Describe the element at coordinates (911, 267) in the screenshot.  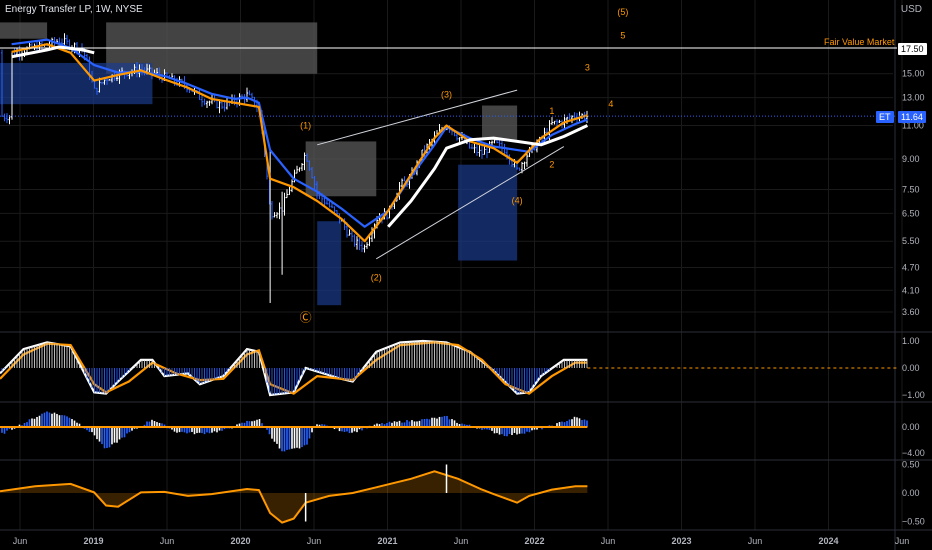
I see `price-tick-label: 4.70` at that location.